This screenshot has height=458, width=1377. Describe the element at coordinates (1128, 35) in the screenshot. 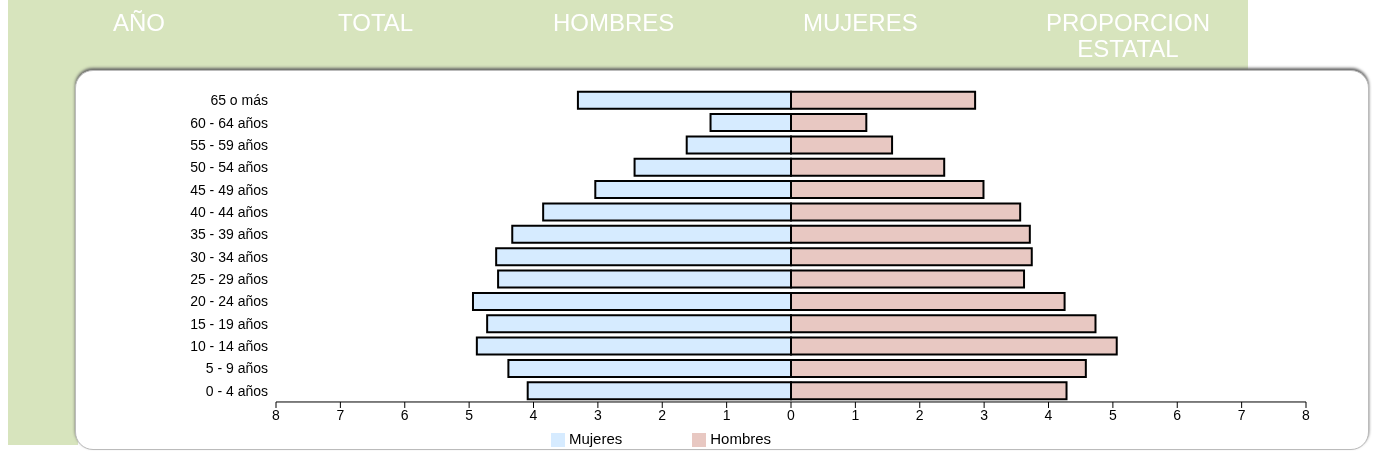

I see `text: PROPORCION ESTATAL` at that location.